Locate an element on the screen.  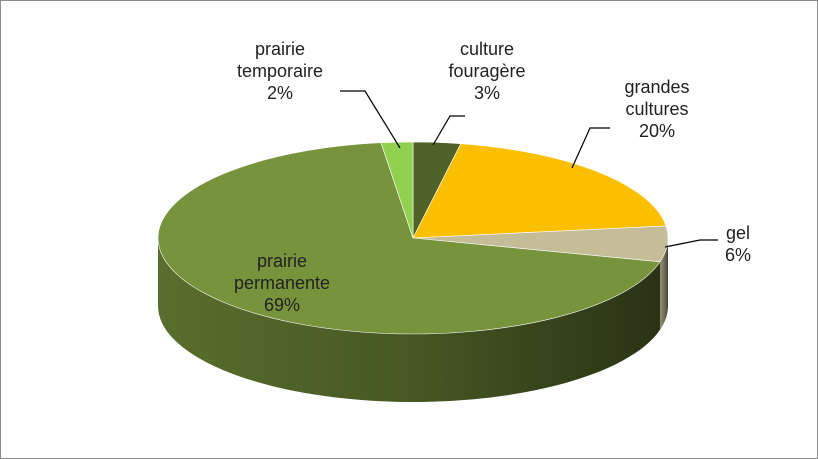
pie-slice is located at coordinates (539, 191).